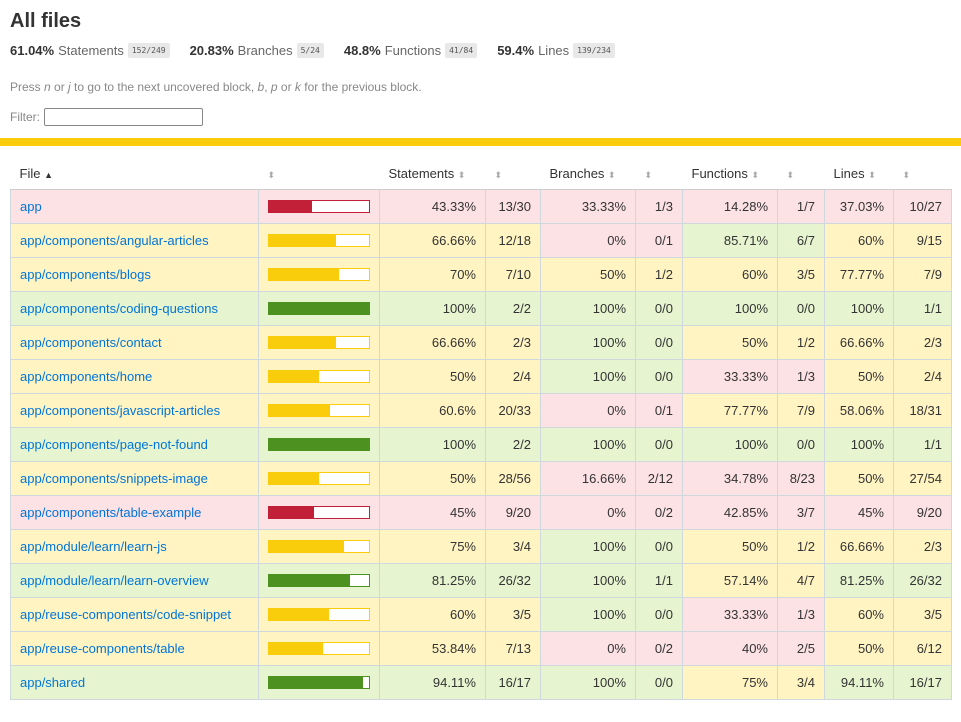 The height and width of the screenshot is (722, 961). What do you see at coordinates (730, 648) in the screenshot?
I see `functions-pct: 40%` at bounding box center [730, 648].